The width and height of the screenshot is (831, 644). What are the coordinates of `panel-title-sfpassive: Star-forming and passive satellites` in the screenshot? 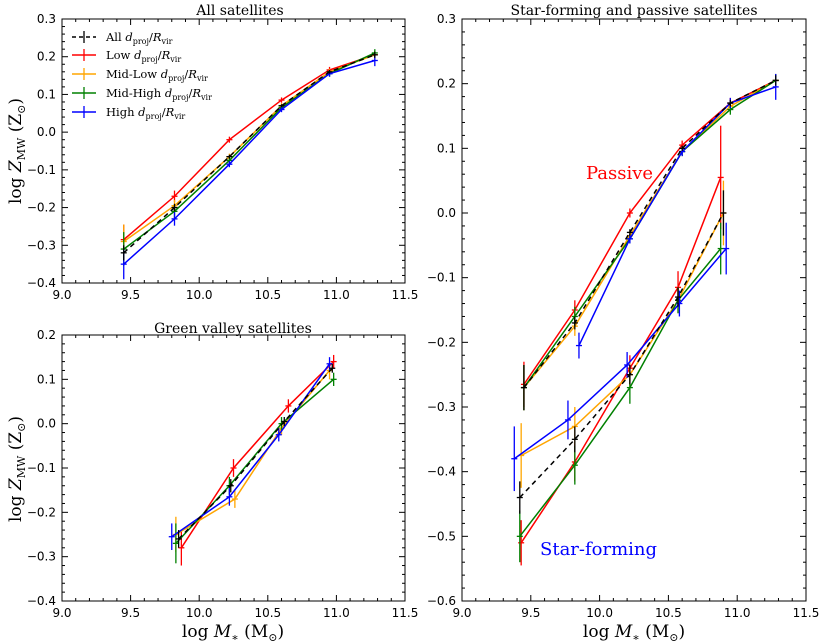 It's located at (633, 11).